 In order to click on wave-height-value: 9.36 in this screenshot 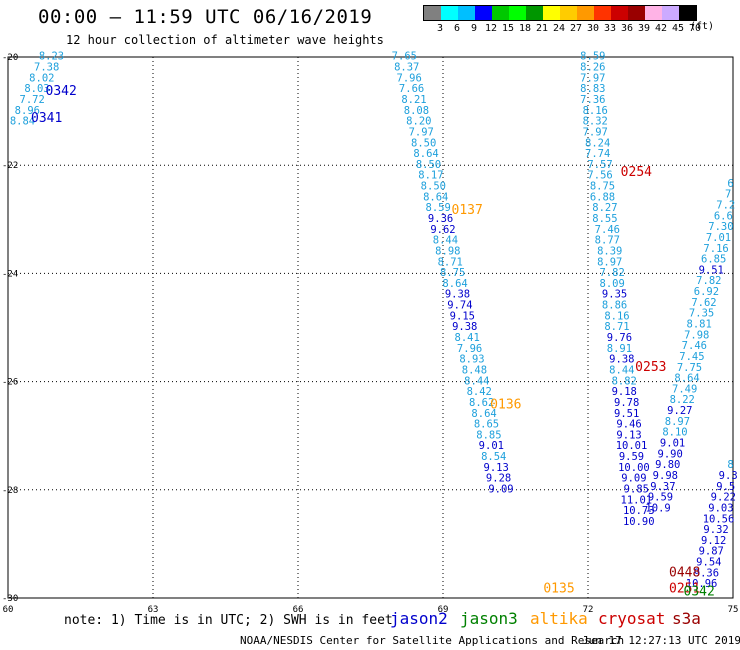, I will do `click(440, 219)`.